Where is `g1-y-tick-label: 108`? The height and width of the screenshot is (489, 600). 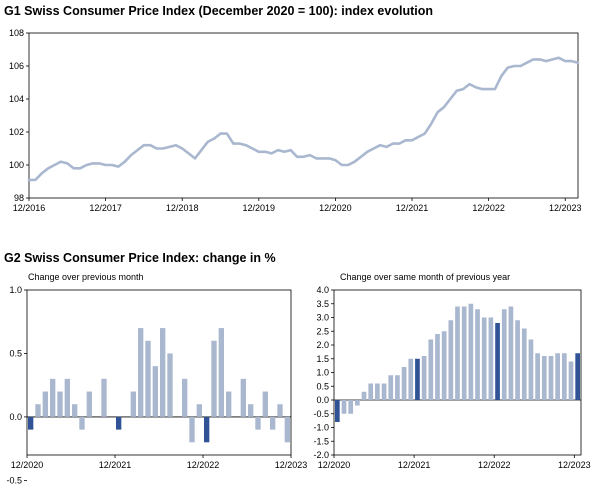
g1-y-tick-label: 108 is located at coordinates (16, 33).